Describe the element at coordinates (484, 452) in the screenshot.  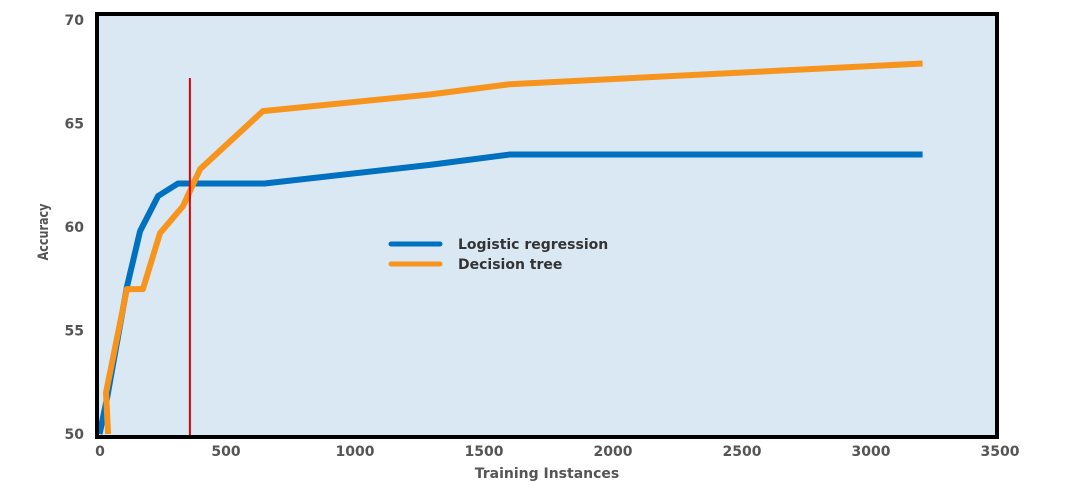
I see `x-tick-label: 1500` at that location.